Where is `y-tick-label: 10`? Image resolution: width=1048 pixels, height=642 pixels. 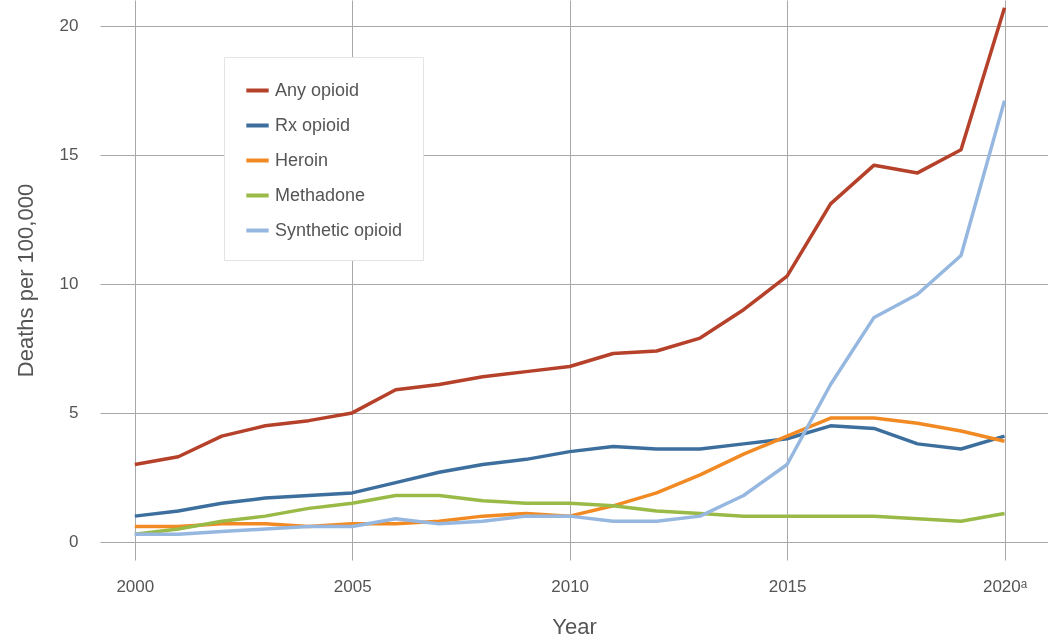 y-tick-label: 10 is located at coordinates (69, 284).